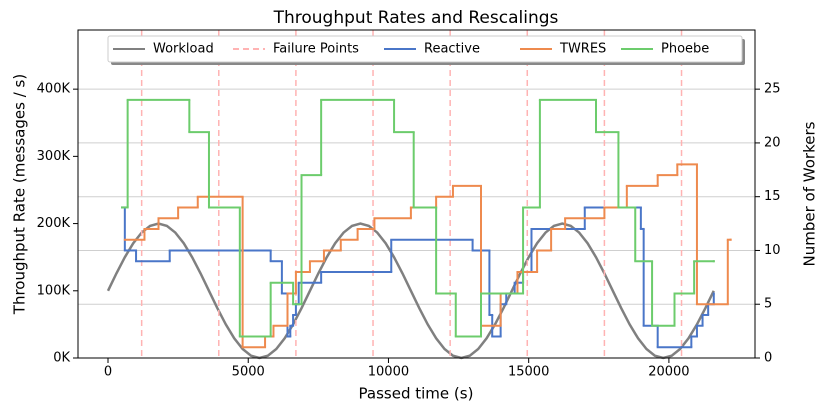 This screenshot has height=419, width=830. What do you see at coordinates (183, 49) in the screenshot?
I see `legend-label: Workload` at bounding box center [183, 49].